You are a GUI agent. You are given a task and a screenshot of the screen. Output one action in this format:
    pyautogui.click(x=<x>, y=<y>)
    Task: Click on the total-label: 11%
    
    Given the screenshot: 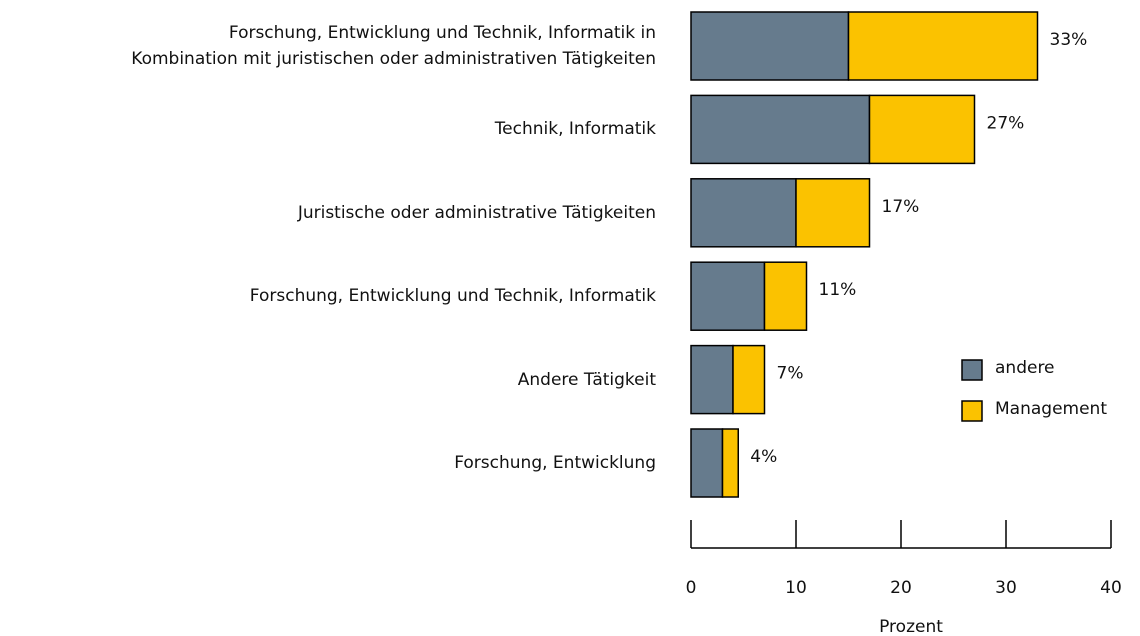 What is the action you would take?
    pyautogui.click(x=838, y=290)
    